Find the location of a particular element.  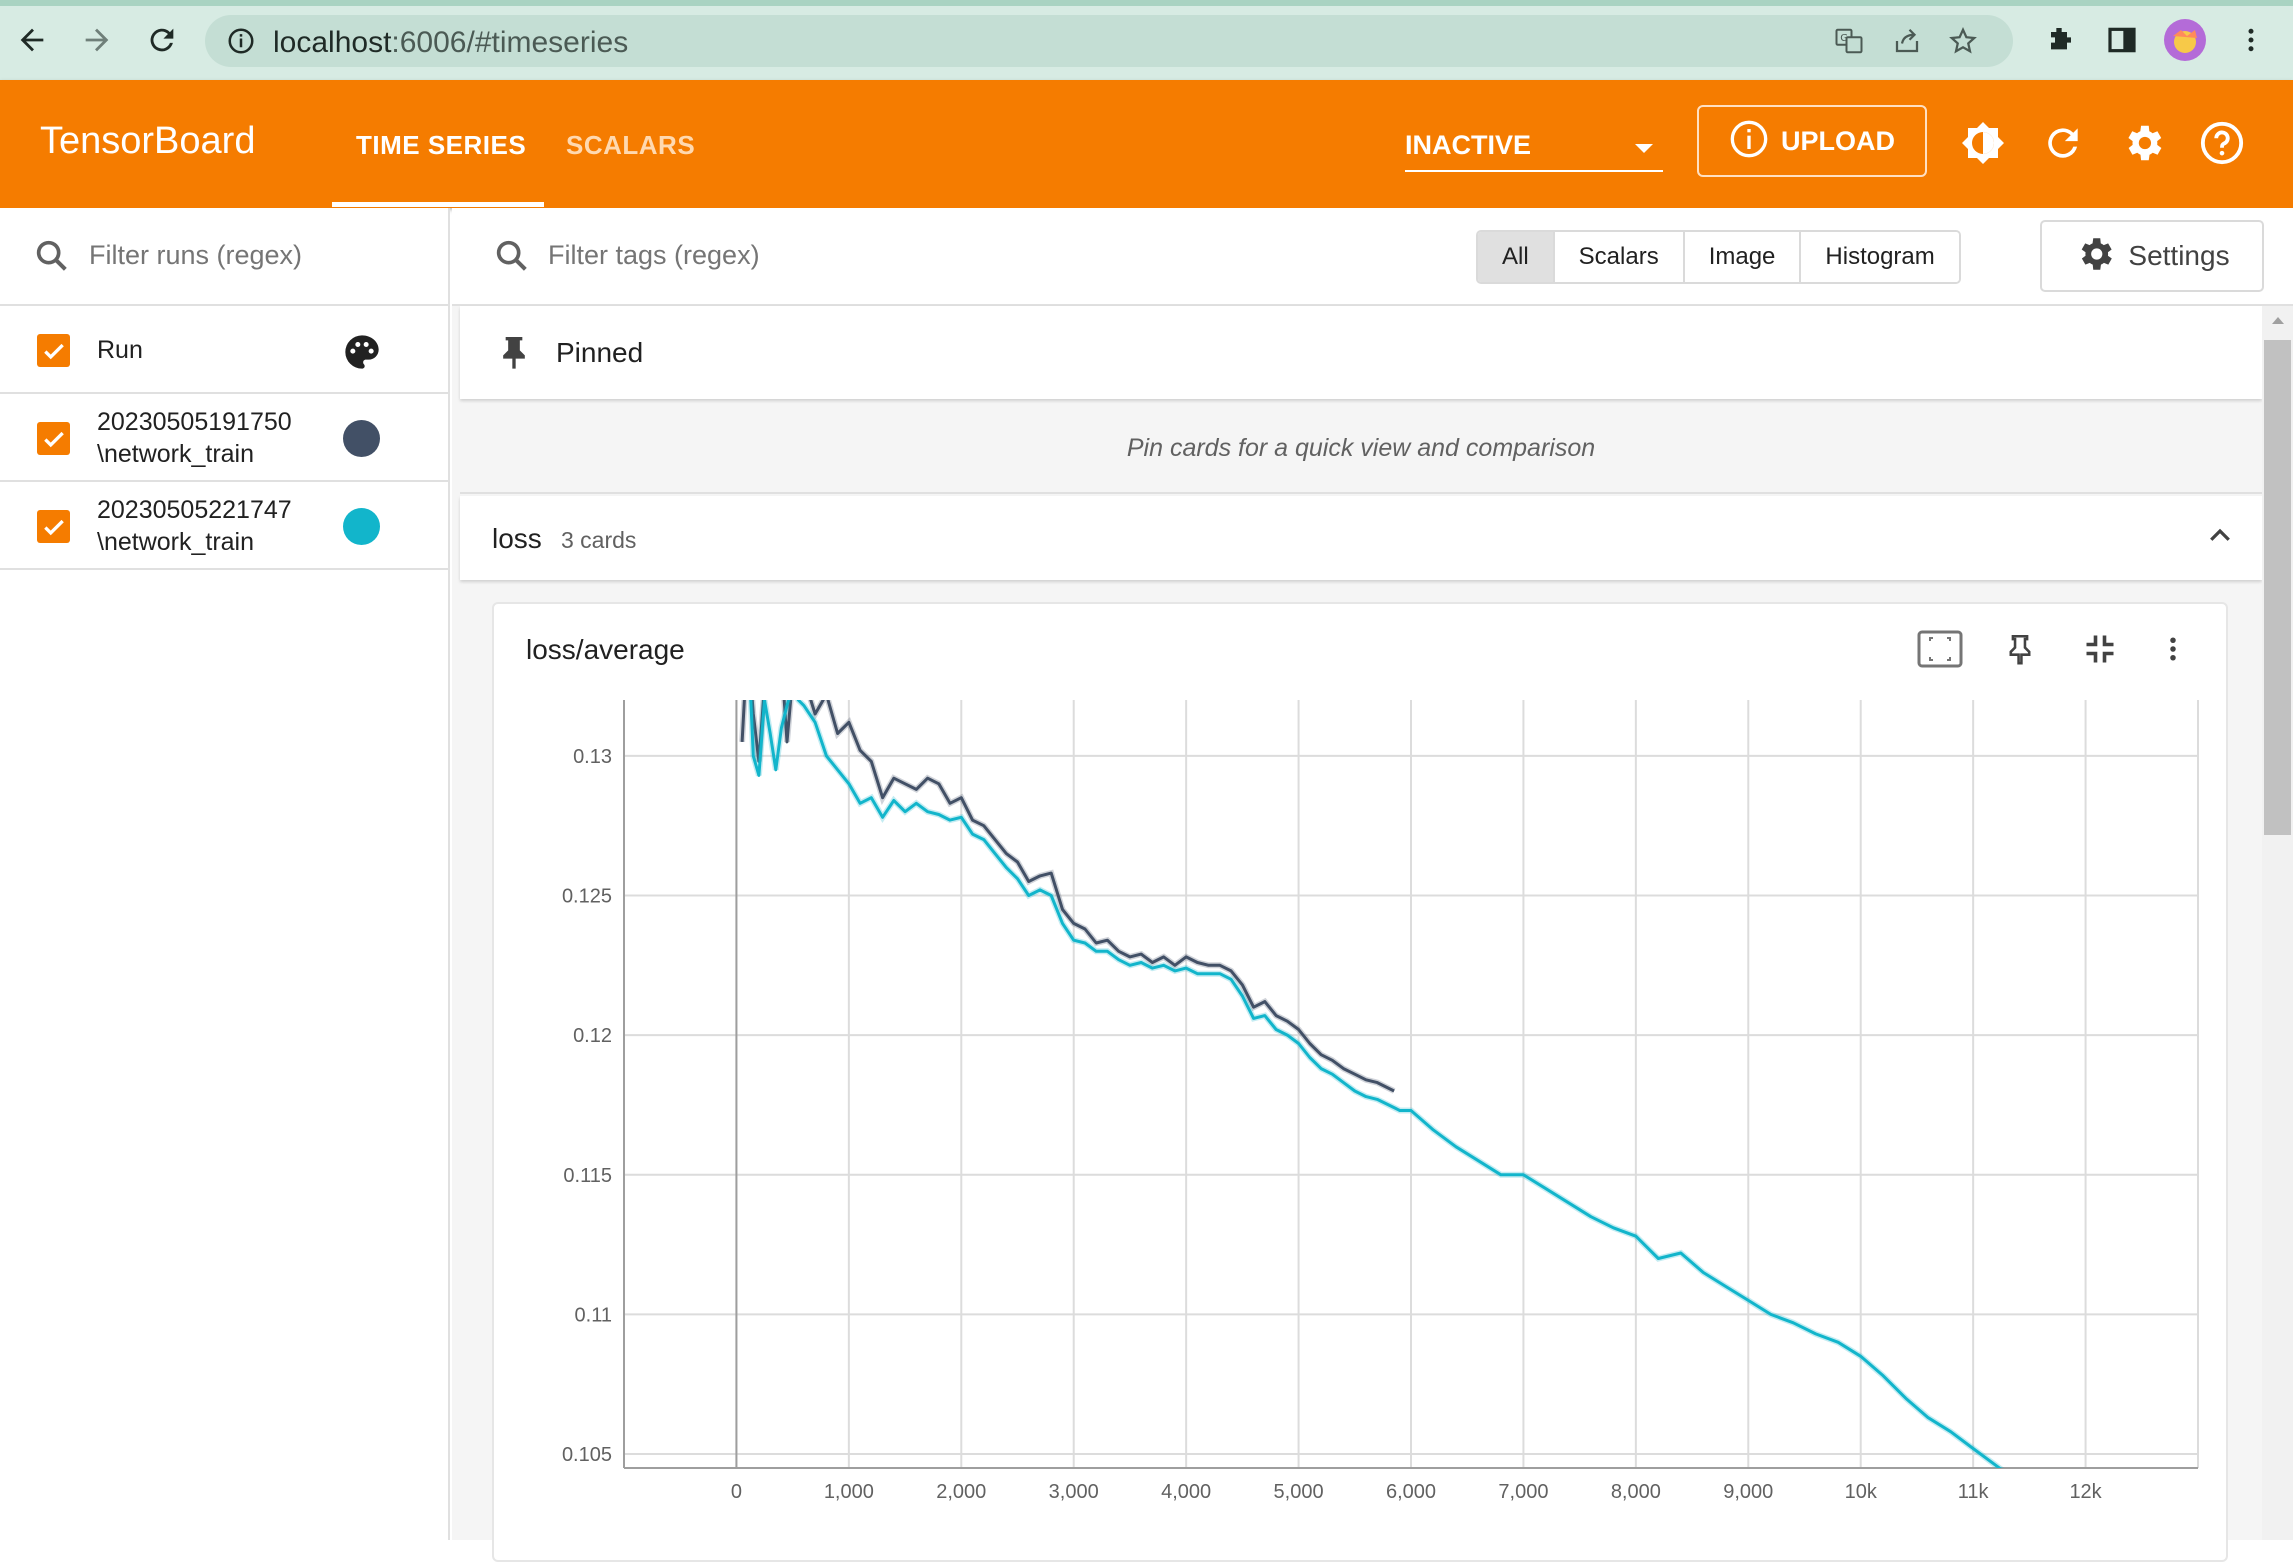

filter-all-button: All is located at coordinates (1516, 257).